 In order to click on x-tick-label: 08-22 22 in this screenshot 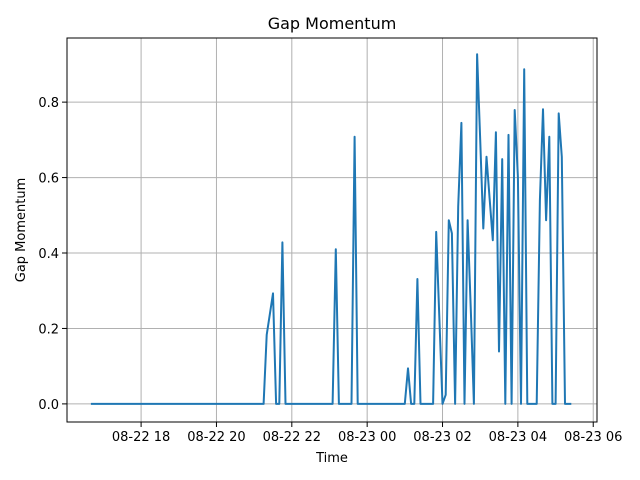, I will do `click(292, 437)`.